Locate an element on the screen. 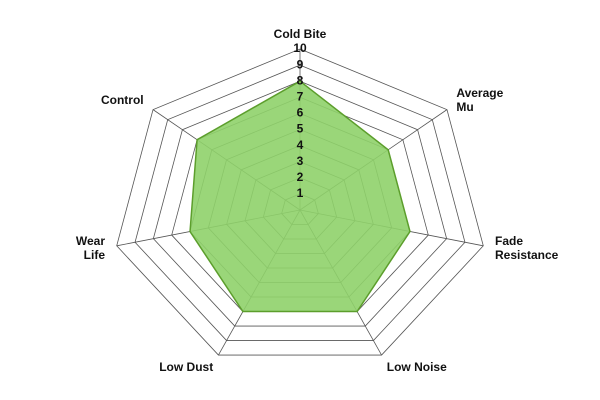 The height and width of the screenshot is (400, 600). axis-label: Fade Resistance is located at coordinates (527, 248).